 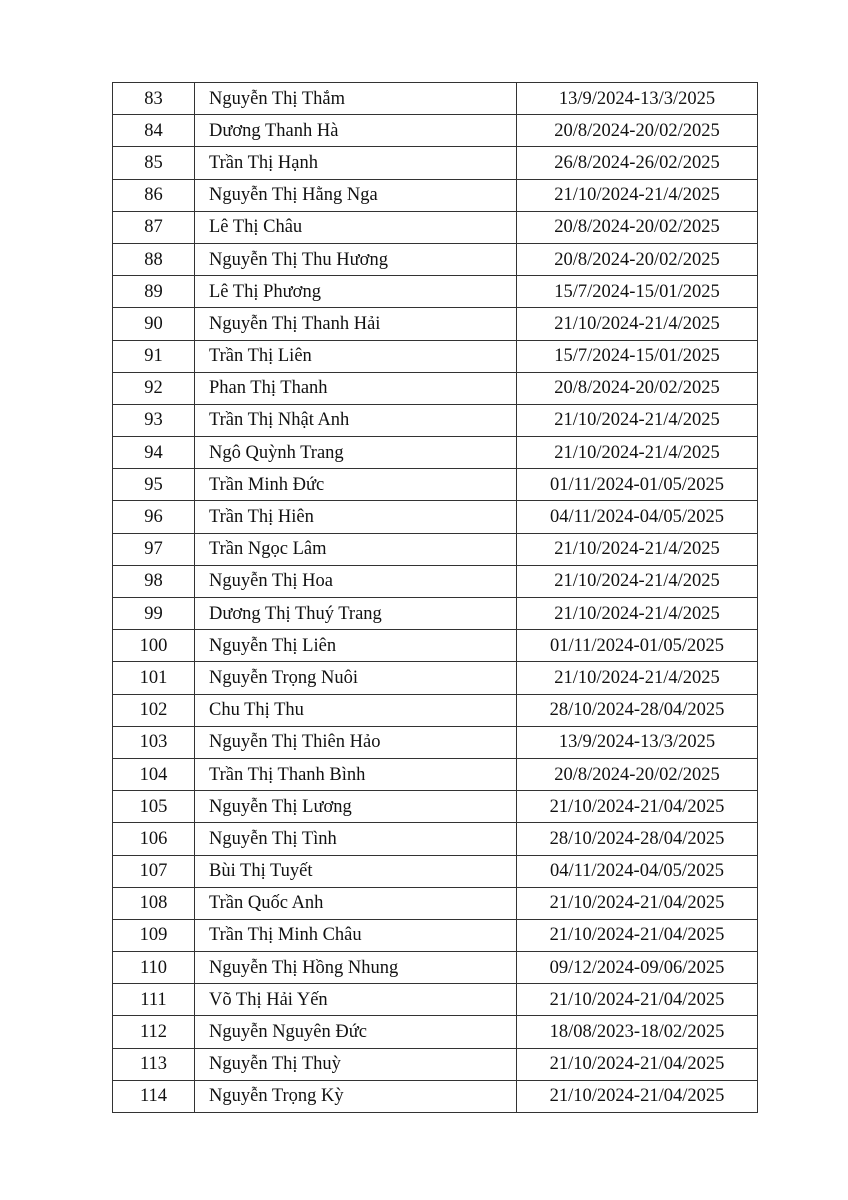 I want to click on row-number: 108, so click(x=153, y=903).